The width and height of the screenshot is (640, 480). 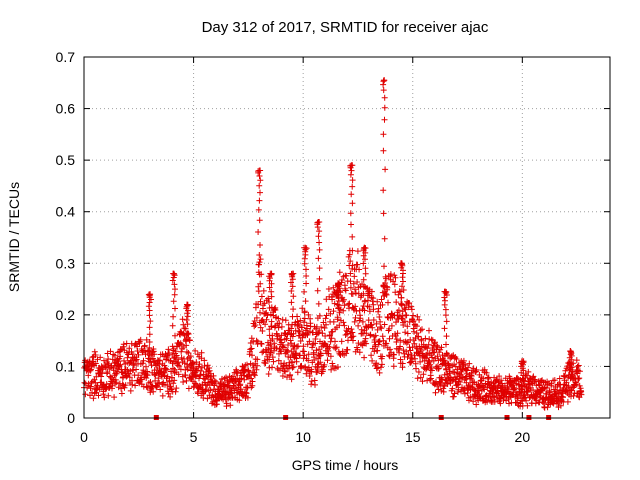 I want to click on y-tick-label: 0.1, so click(x=66, y=366).